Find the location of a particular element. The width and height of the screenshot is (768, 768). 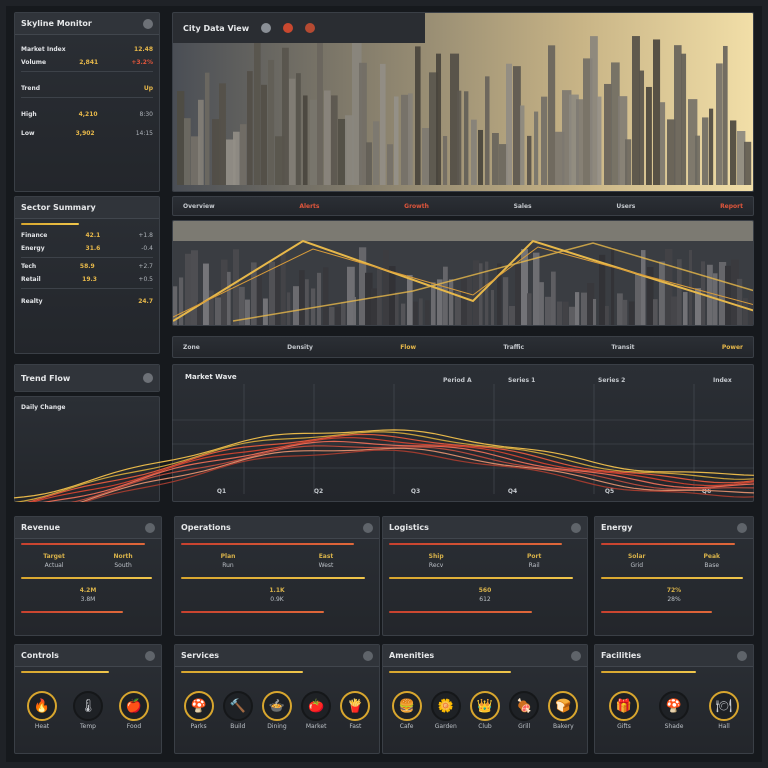

wave-left-header: Trend Flow is located at coordinates (87, 378).